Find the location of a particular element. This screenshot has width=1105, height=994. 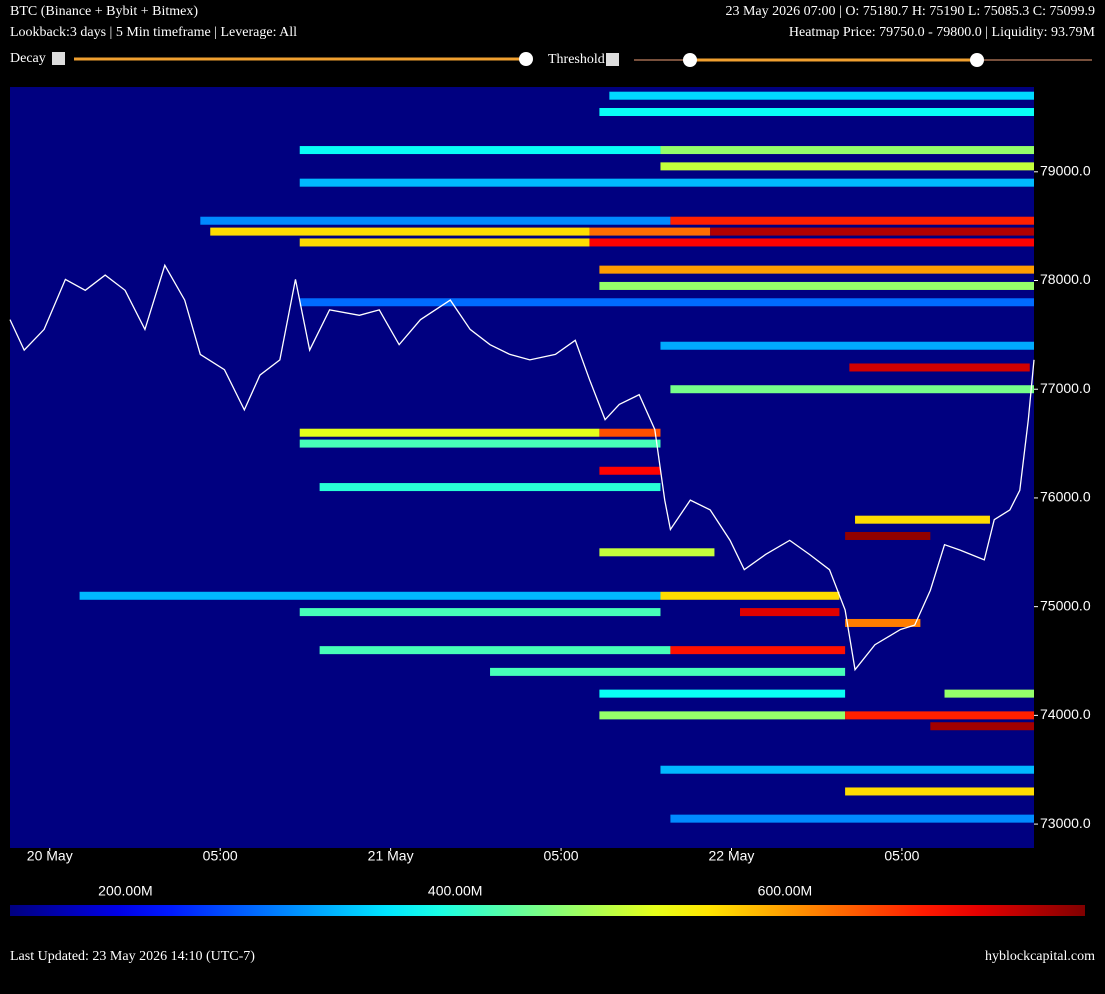

x-tick-label: 20 May is located at coordinates (50, 856).